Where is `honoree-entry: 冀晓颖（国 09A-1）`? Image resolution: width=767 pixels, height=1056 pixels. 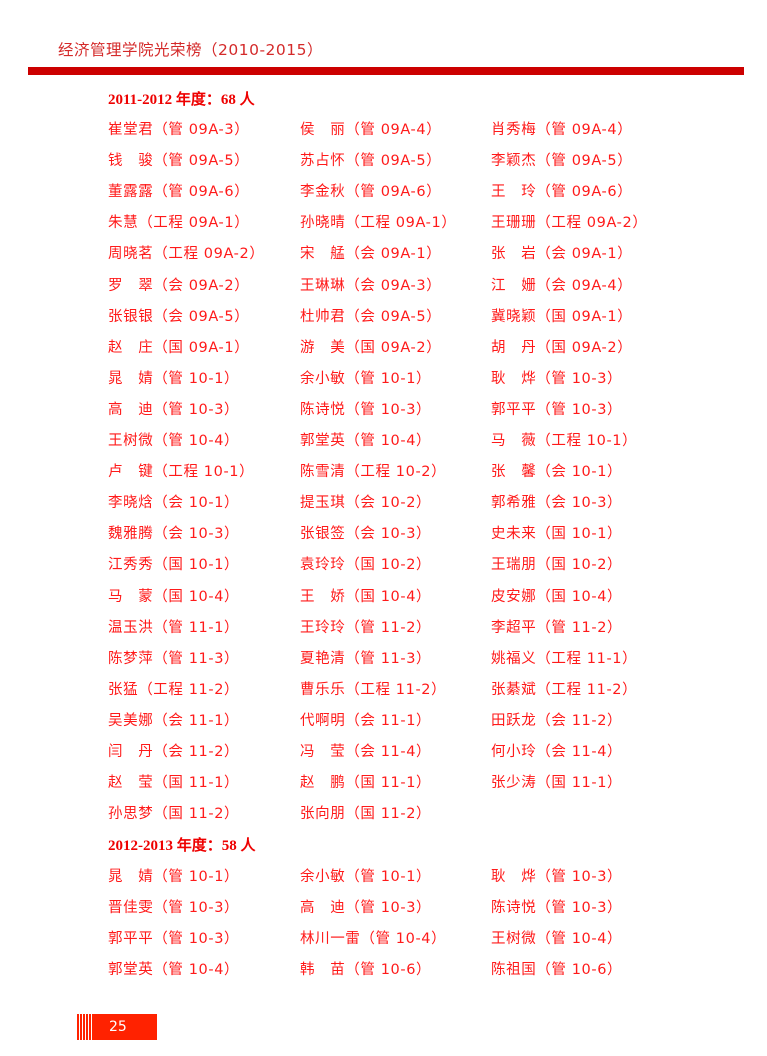
honoree-entry: 冀晓颖（国 09A-1） is located at coordinates (562, 316).